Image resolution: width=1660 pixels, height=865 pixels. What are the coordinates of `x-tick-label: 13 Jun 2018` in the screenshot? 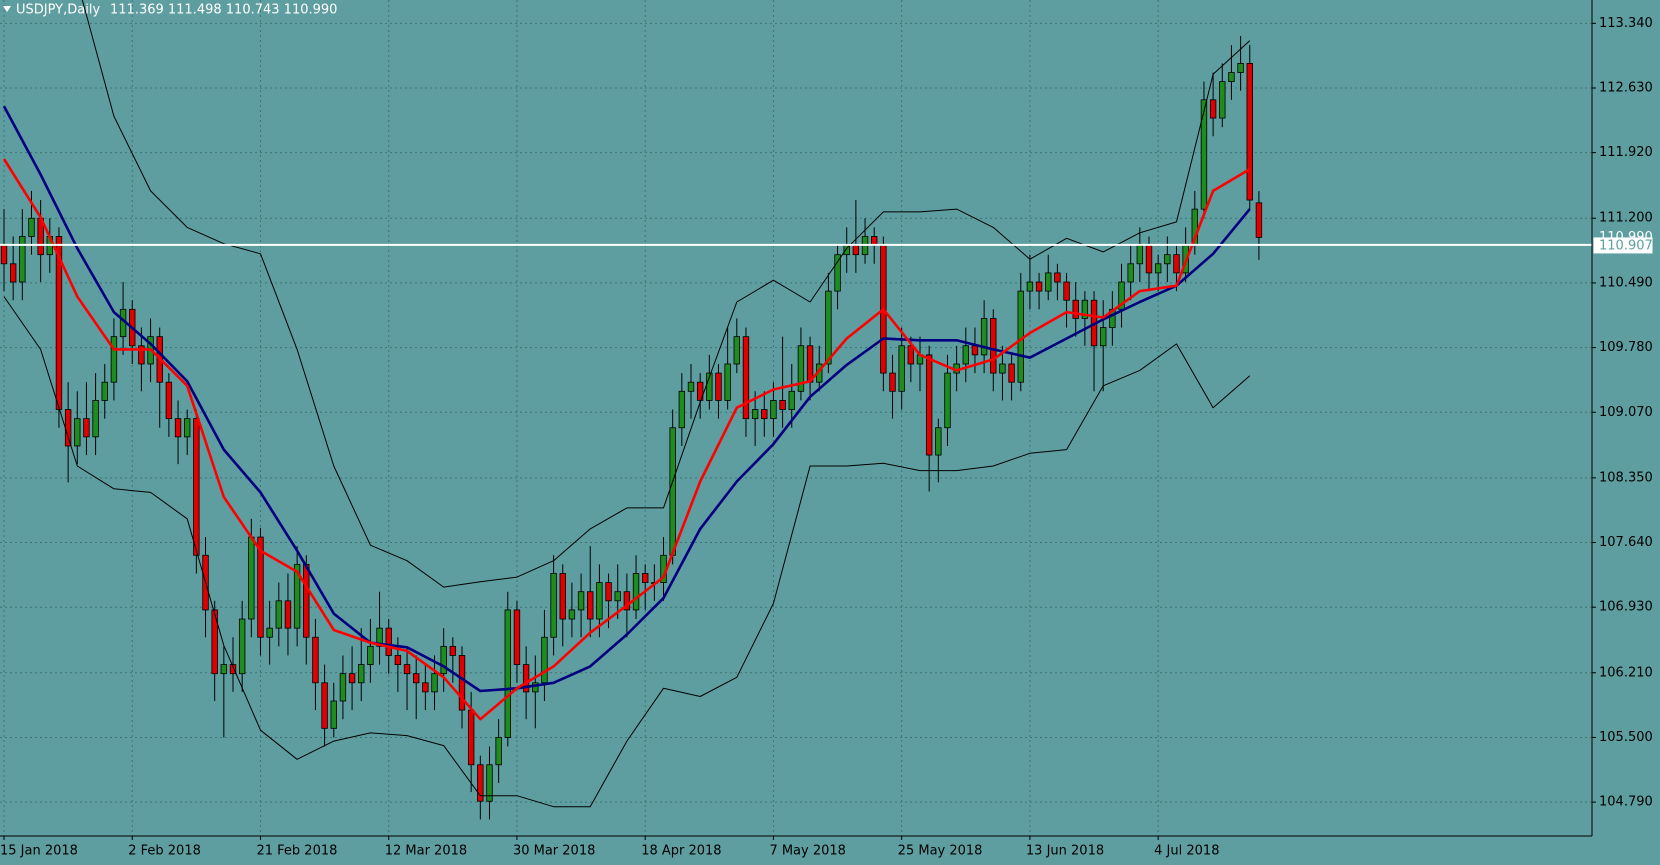 It's located at (1065, 851).